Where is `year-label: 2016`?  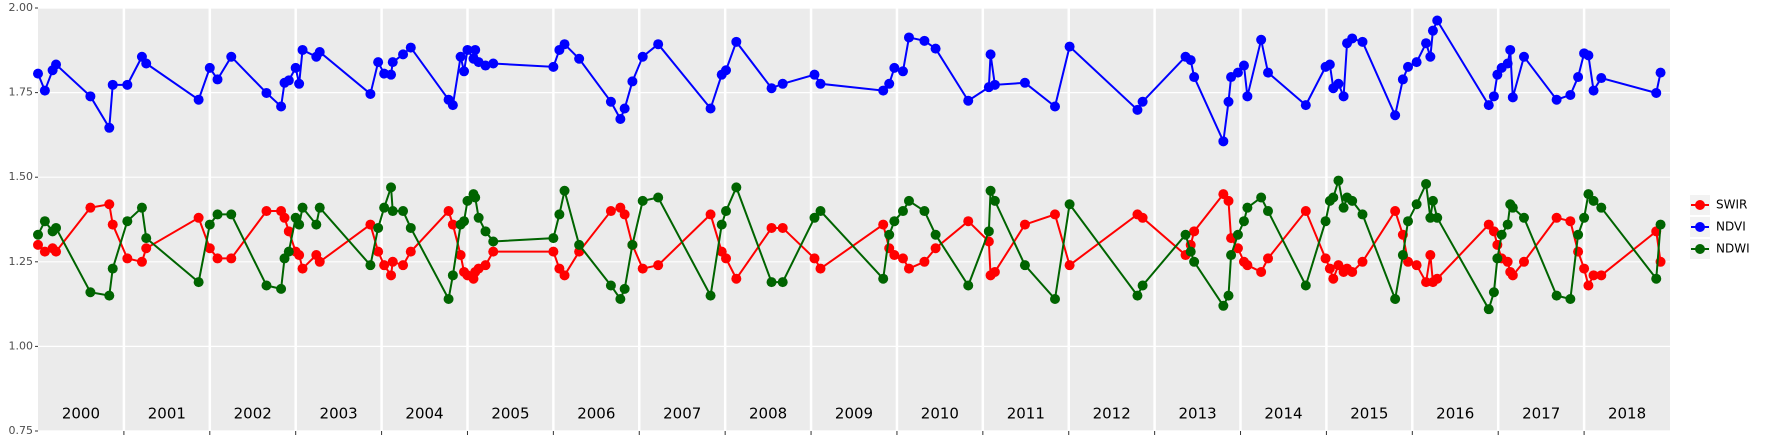 year-label: 2016 is located at coordinates (1455, 414).